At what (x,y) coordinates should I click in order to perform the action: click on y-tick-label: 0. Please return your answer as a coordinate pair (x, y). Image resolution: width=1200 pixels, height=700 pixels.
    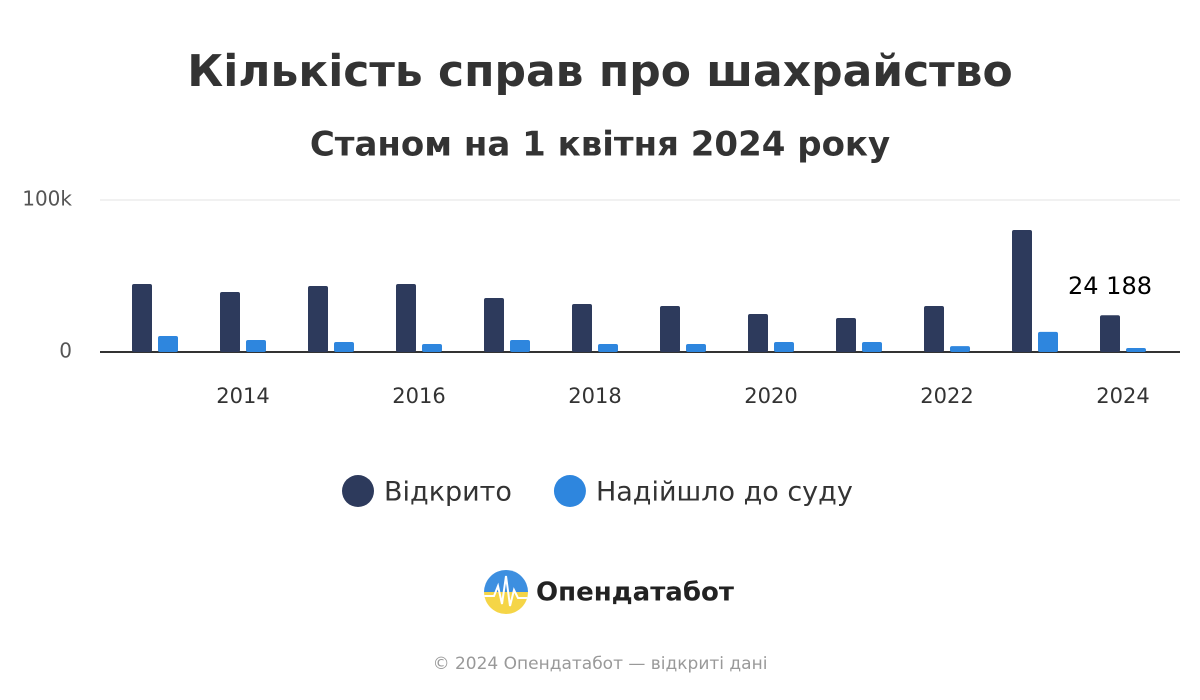
    Looking at the image, I should click on (65, 351).